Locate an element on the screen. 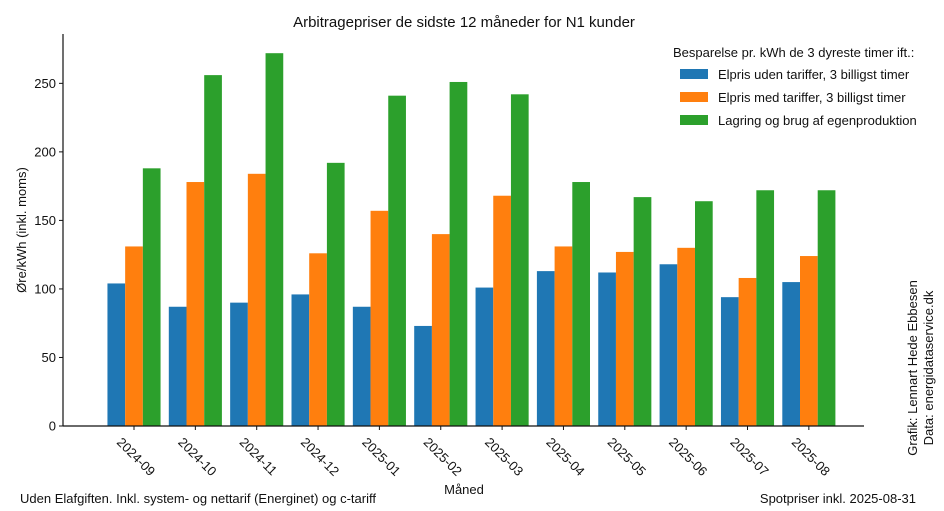  x-tick-label: 2025-02 is located at coordinates (443, 457).